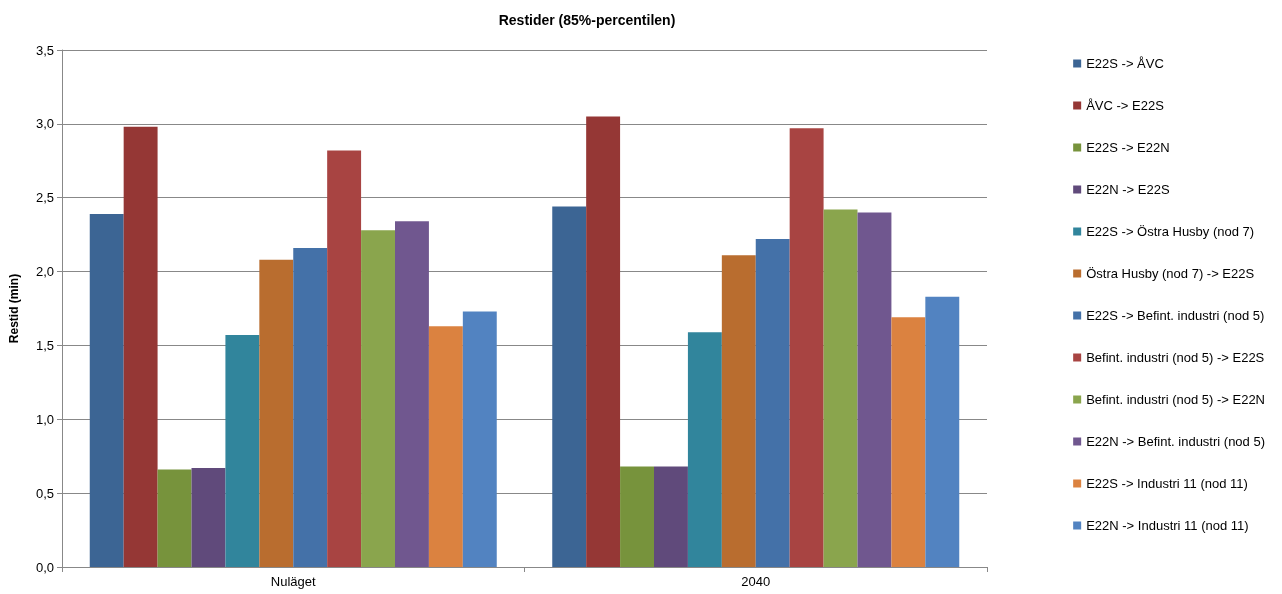  Describe the element at coordinates (587, 20) in the screenshot. I see `chart-title: Restider (85%-percentilen)` at that location.